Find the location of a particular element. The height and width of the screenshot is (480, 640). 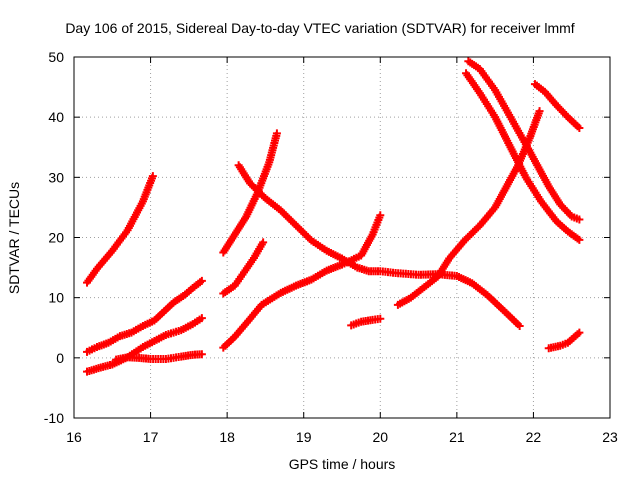

x-tick-label: 18 is located at coordinates (227, 437).